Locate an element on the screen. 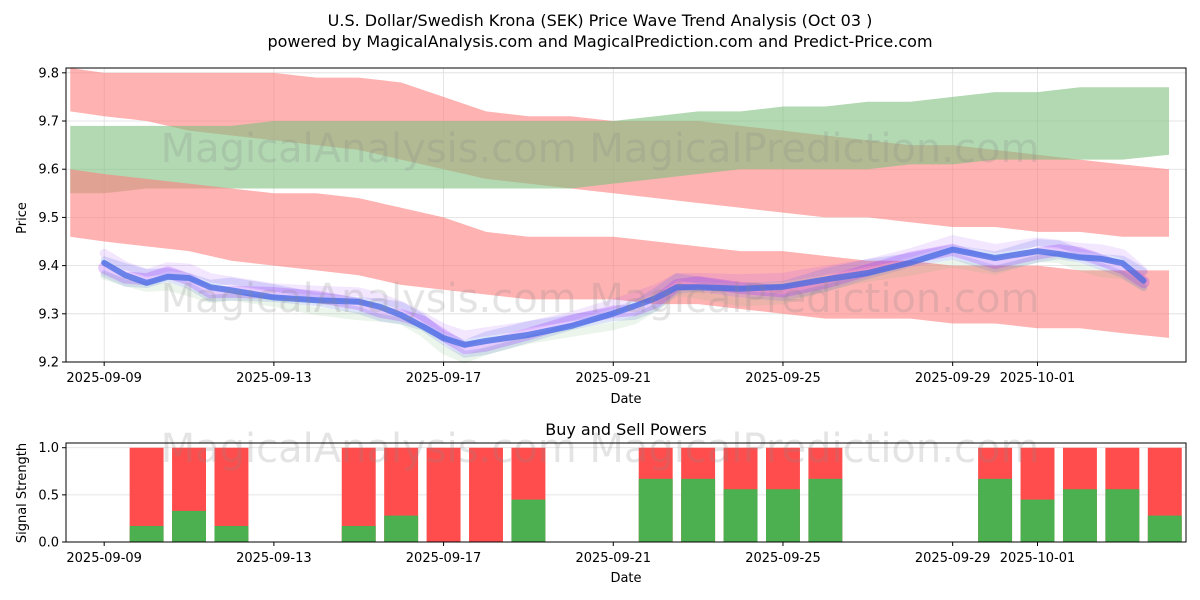 This screenshot has width=1200, height=600. price-x-tick-label: 2025-09-29 is located at coordinates (953, 378).